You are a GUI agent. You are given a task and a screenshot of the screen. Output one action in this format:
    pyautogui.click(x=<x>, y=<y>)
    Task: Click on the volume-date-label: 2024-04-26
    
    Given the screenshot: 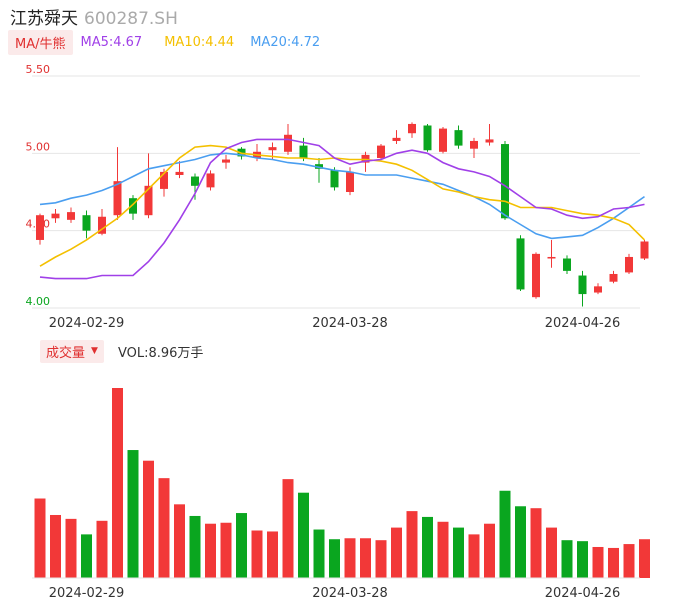 What is the action you would take?
    pyautogui.click(x=583, y=593)
    